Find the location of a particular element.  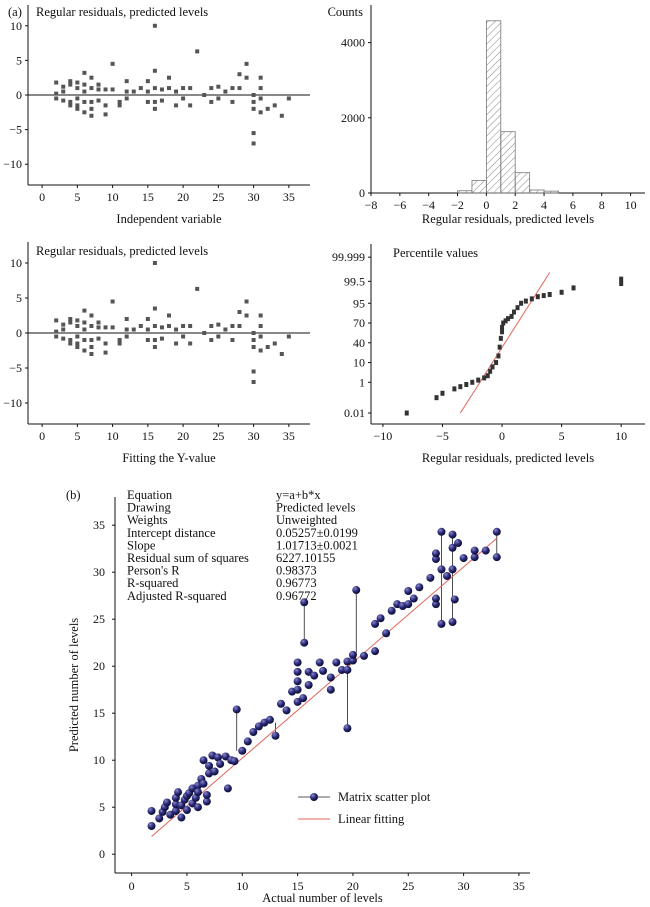

stats-value: Unweighted is located at coordinates (307, 520).